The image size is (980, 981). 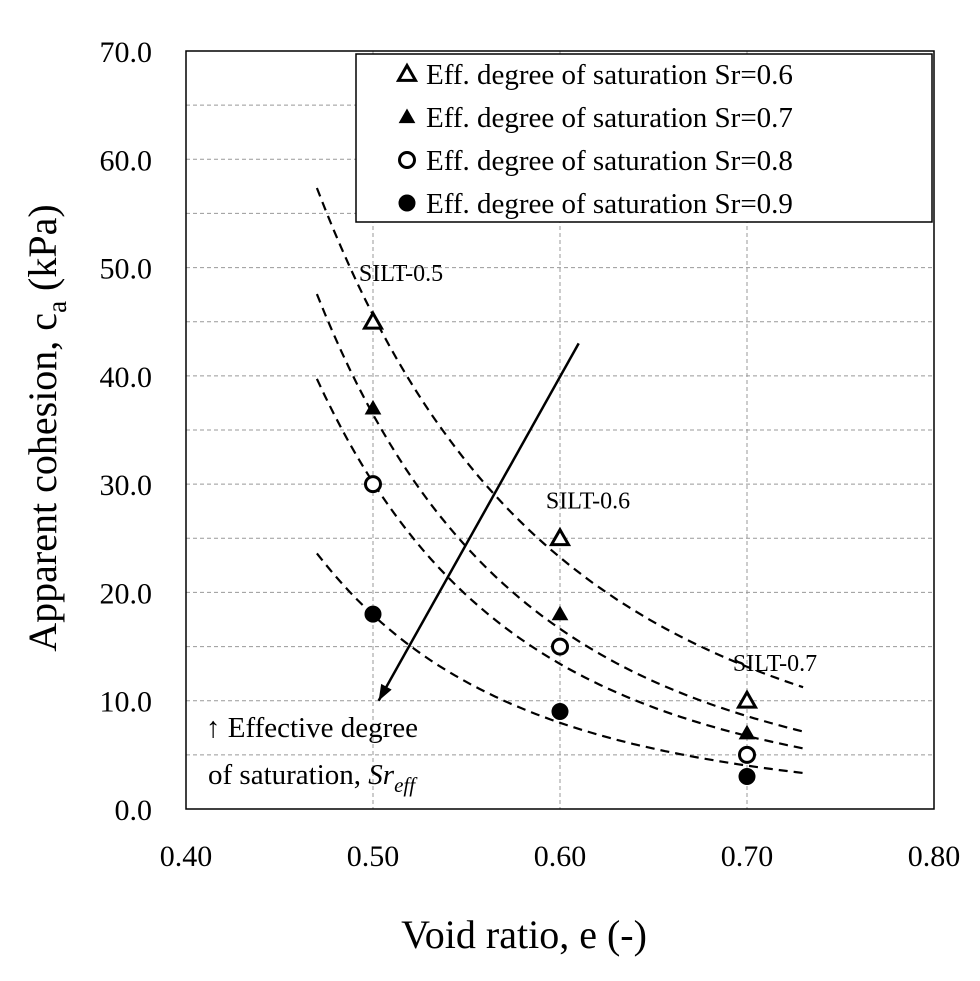 What do you see at coordinates (126, 269) in the screenshot?
I see `y-tick-label: 50.0` at bounding box center [126, 269].